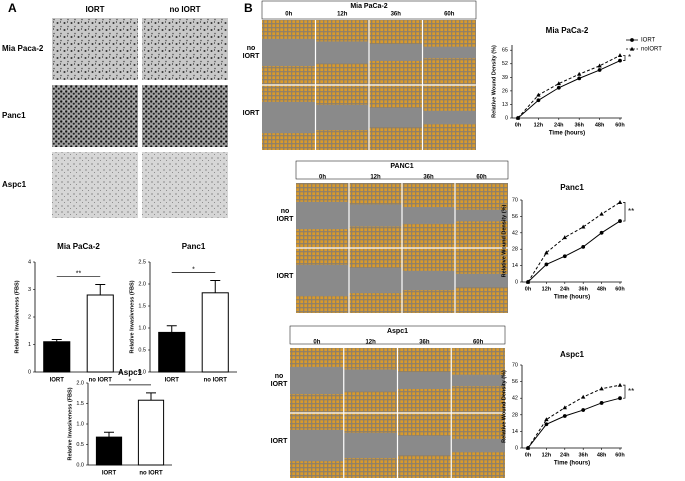 The width and height of the screenshot is (685, 481). I want to click on y-tick-label: 1, so click(29, 345).